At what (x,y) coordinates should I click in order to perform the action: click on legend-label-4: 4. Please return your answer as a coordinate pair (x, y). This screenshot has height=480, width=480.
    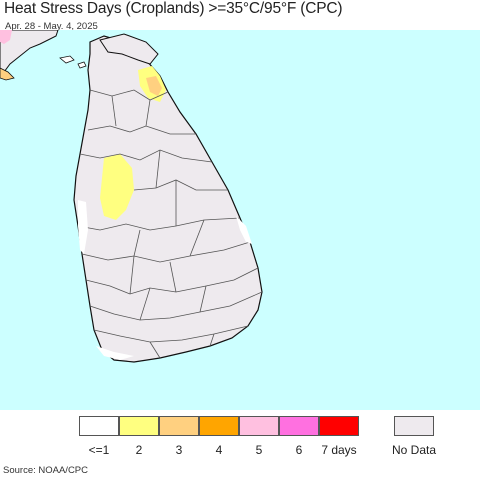
    Looking at the image, I should click on (219, 450).